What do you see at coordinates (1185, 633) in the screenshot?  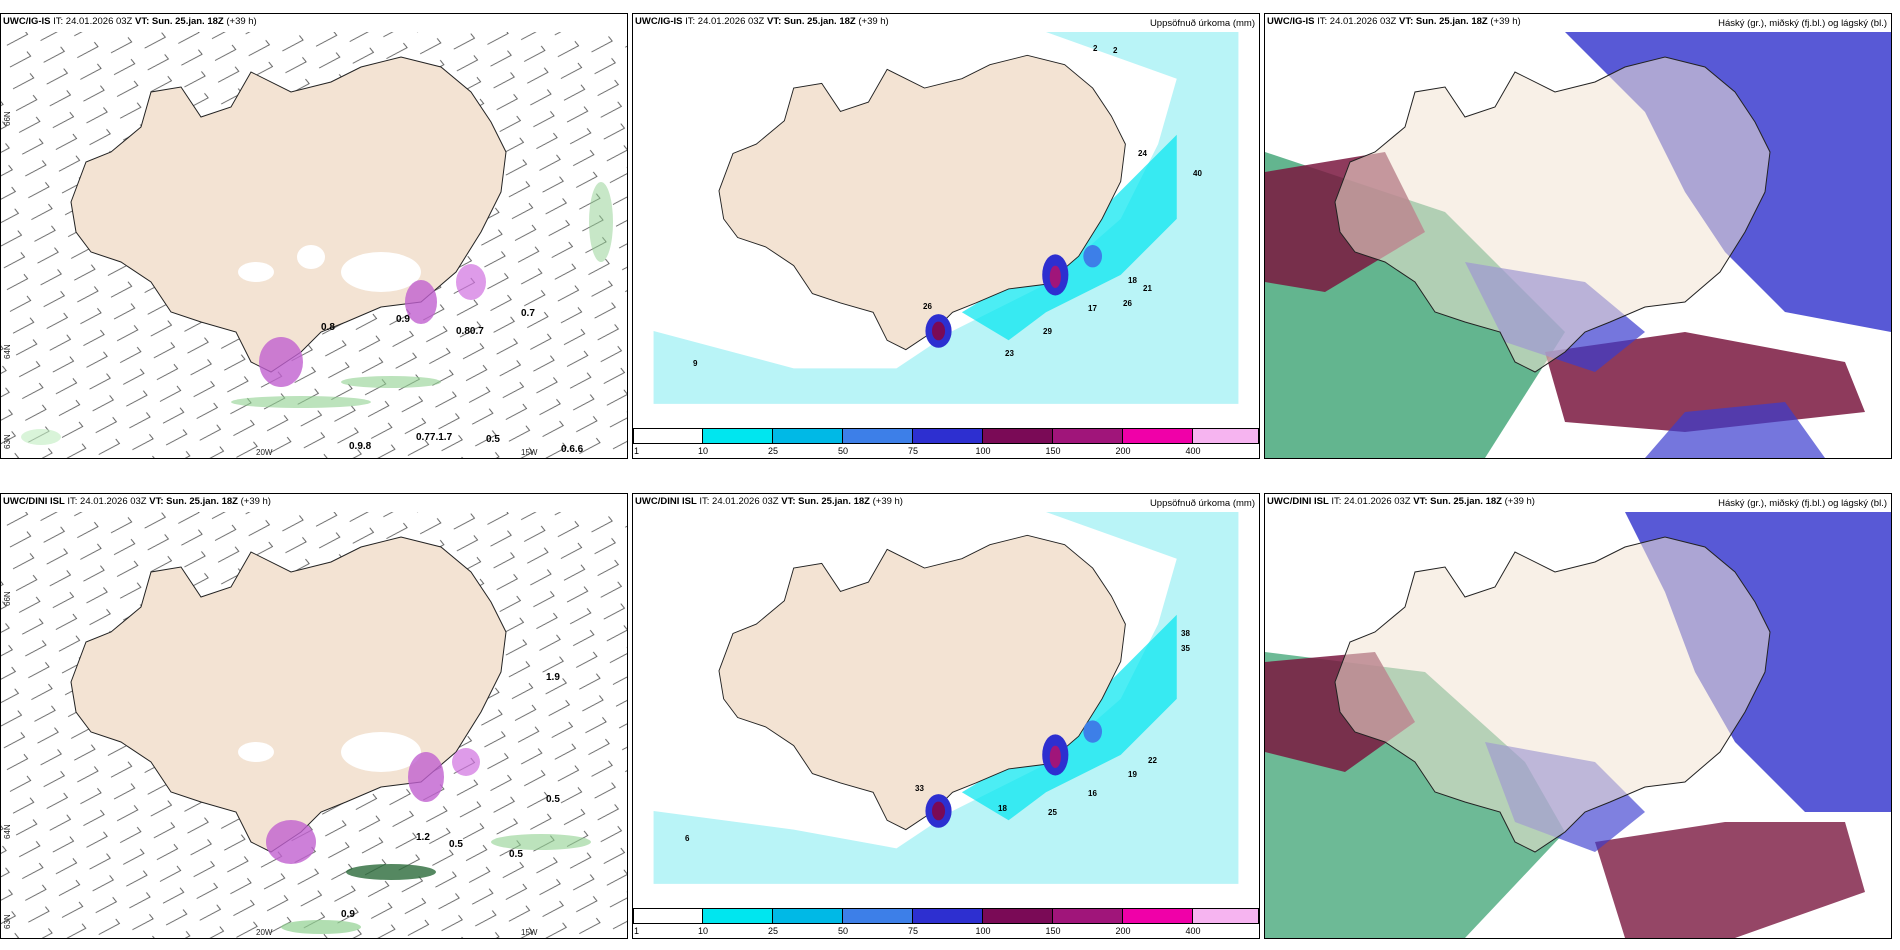 I see `precip-value: 38` at bounding box center [1185, 633].